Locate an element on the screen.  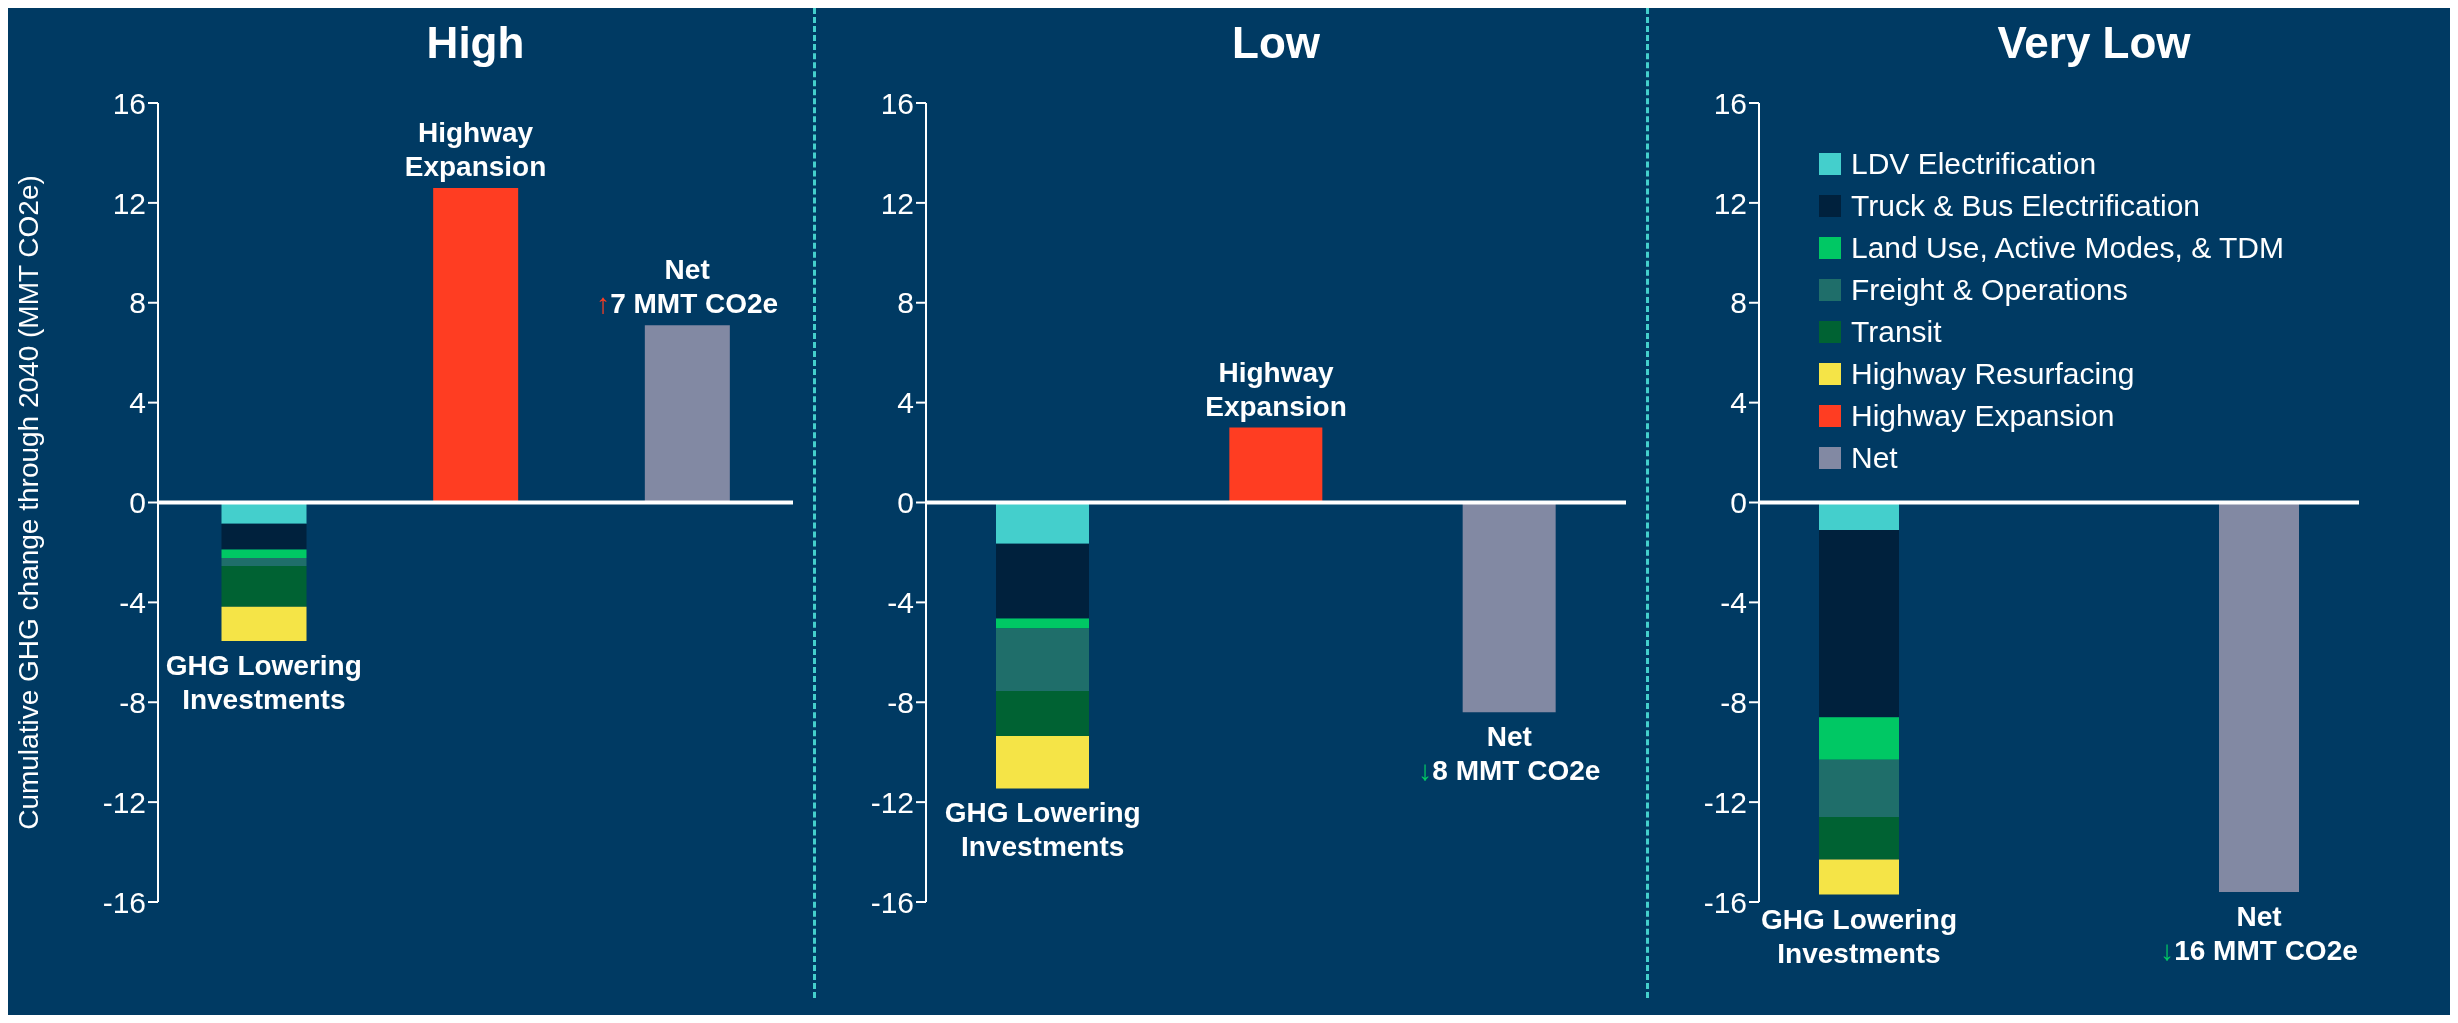
legend-label: Net is located at coordinates (1874, 458).